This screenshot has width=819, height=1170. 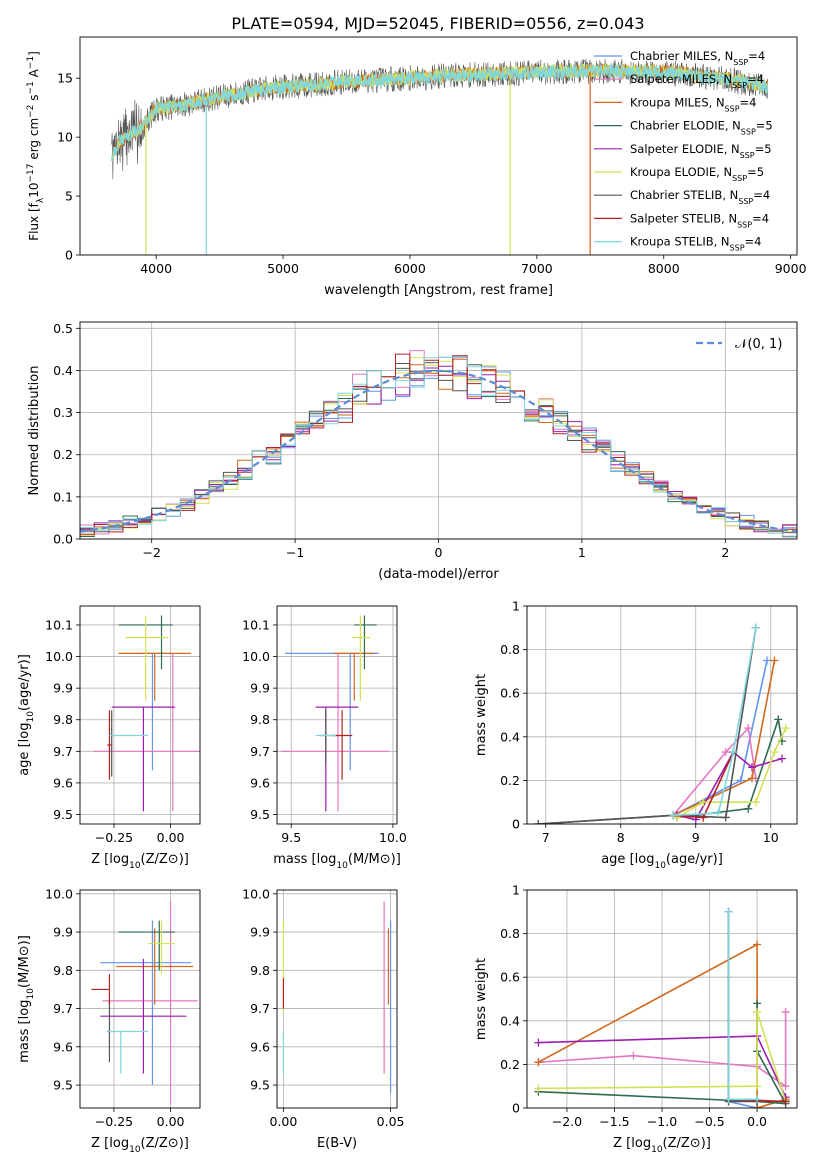 What do you see at coordinates (438, 574) in the screenshot?
I see `x-axis-label: (data-model)/error` at bounding box center [438, 574].